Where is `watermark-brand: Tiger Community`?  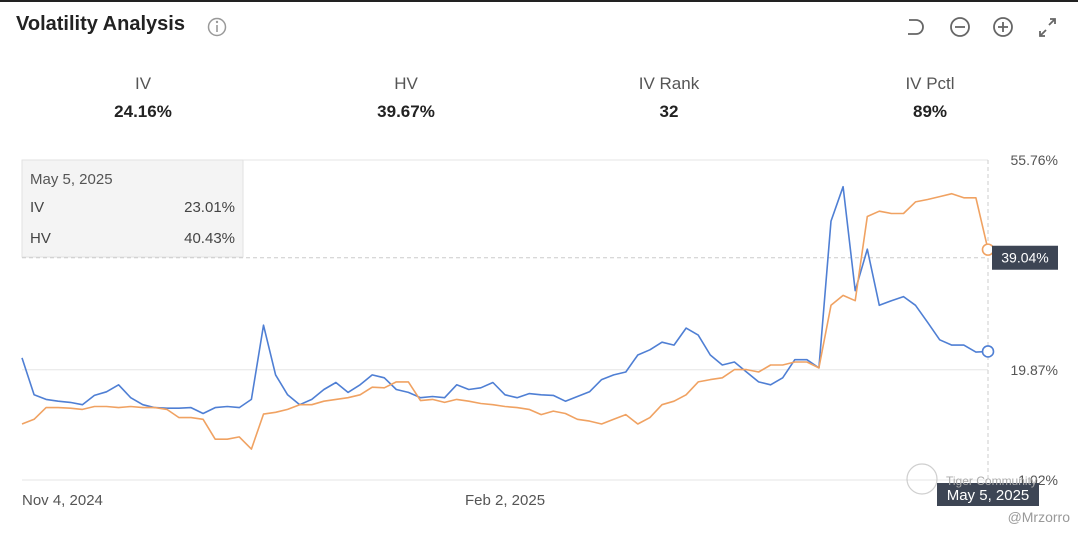 watermark-brand: Tiger Community is located at coordinates (991, 481).